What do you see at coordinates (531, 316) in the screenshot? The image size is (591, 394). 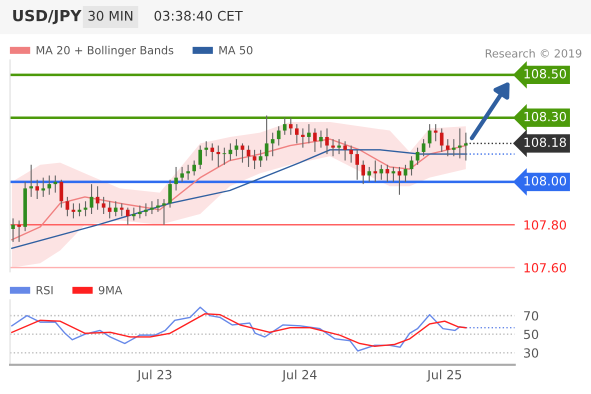 I see `y-tick-label: 70` at bounding box center [531, 316].